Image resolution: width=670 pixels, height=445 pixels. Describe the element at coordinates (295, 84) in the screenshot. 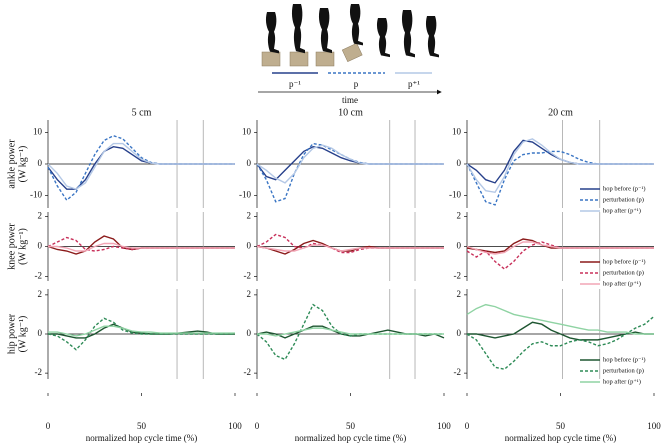

I see `phase-label: p⁻¹` at that location.